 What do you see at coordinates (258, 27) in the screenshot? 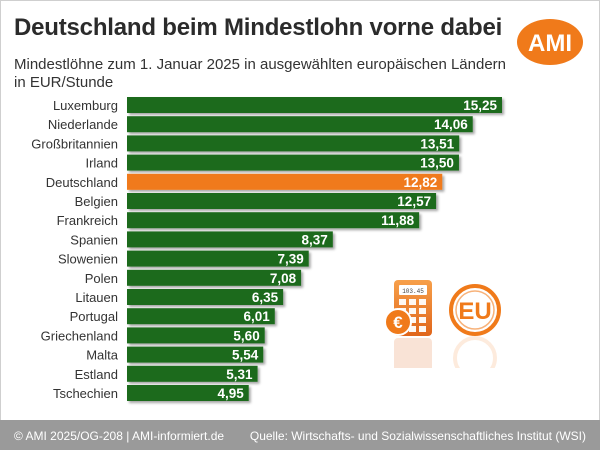
I see `chart-title: Deutschland beim Mindestlohn vorne dabei` at bounding box center [258, 27].